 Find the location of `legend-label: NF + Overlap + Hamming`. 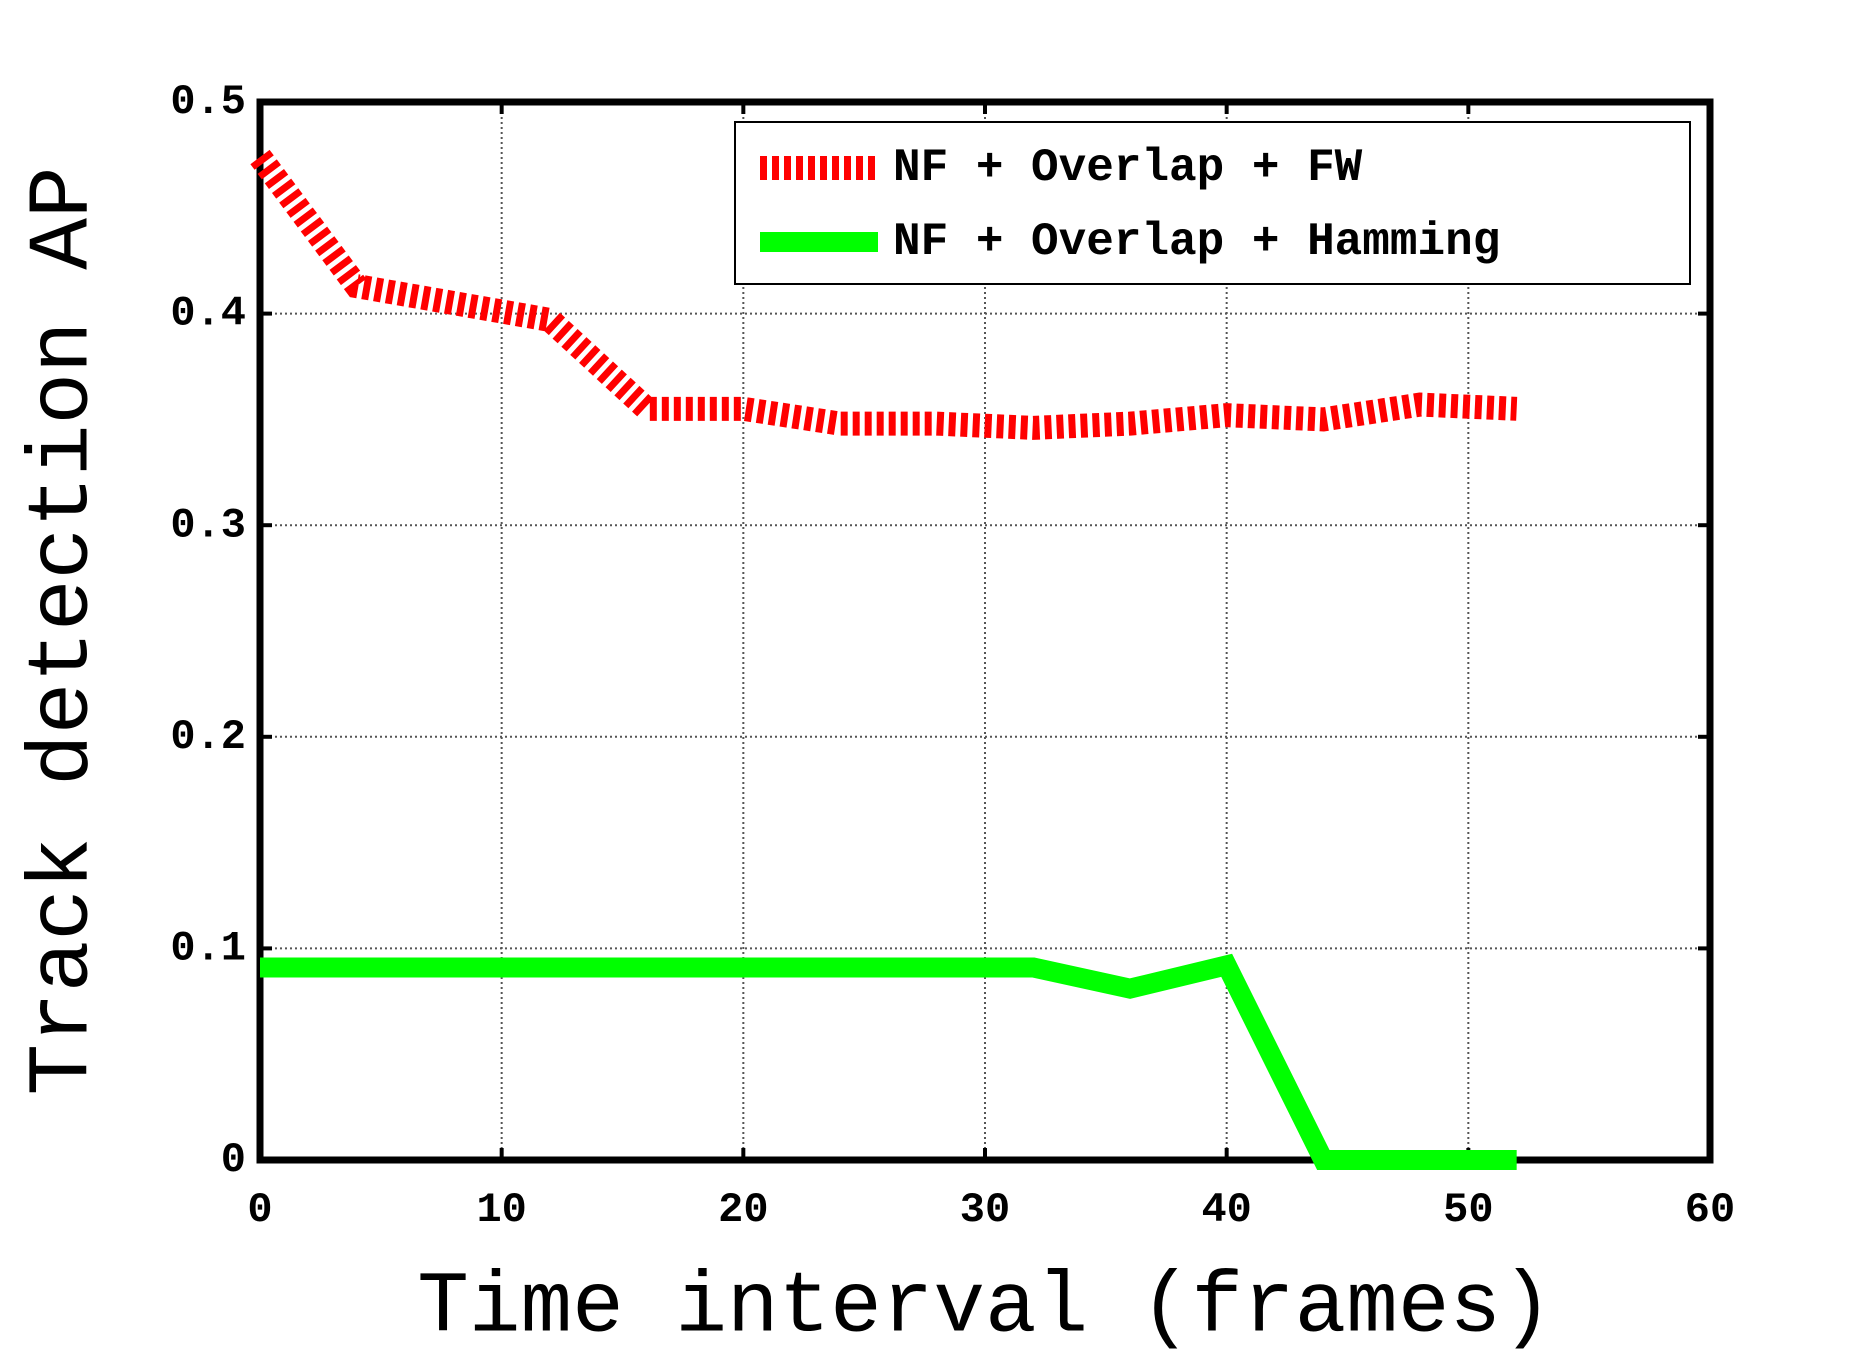

legend-label: NF + Overlap + Hamming is located at coordinates (1196, 242).